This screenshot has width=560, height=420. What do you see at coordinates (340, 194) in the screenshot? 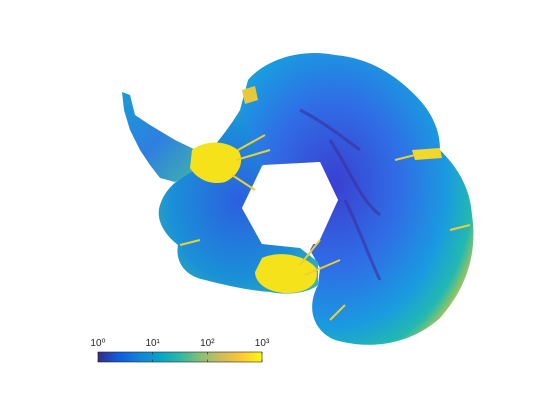
I see `ice-divides` at bounding box center [340, 194].